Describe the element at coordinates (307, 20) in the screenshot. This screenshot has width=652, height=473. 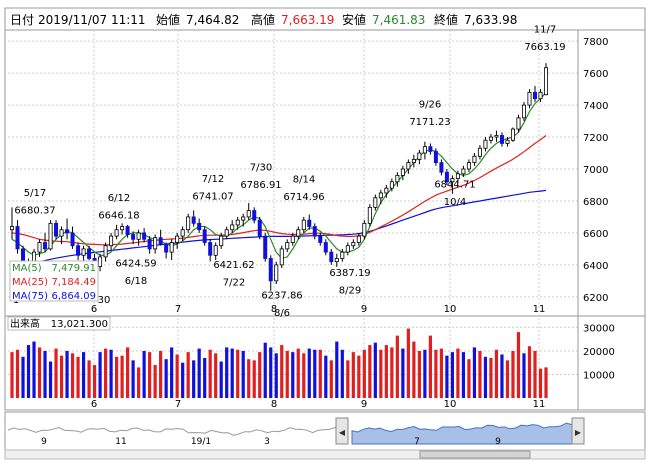
I see `header-high-value: 7,663.19` at that location.